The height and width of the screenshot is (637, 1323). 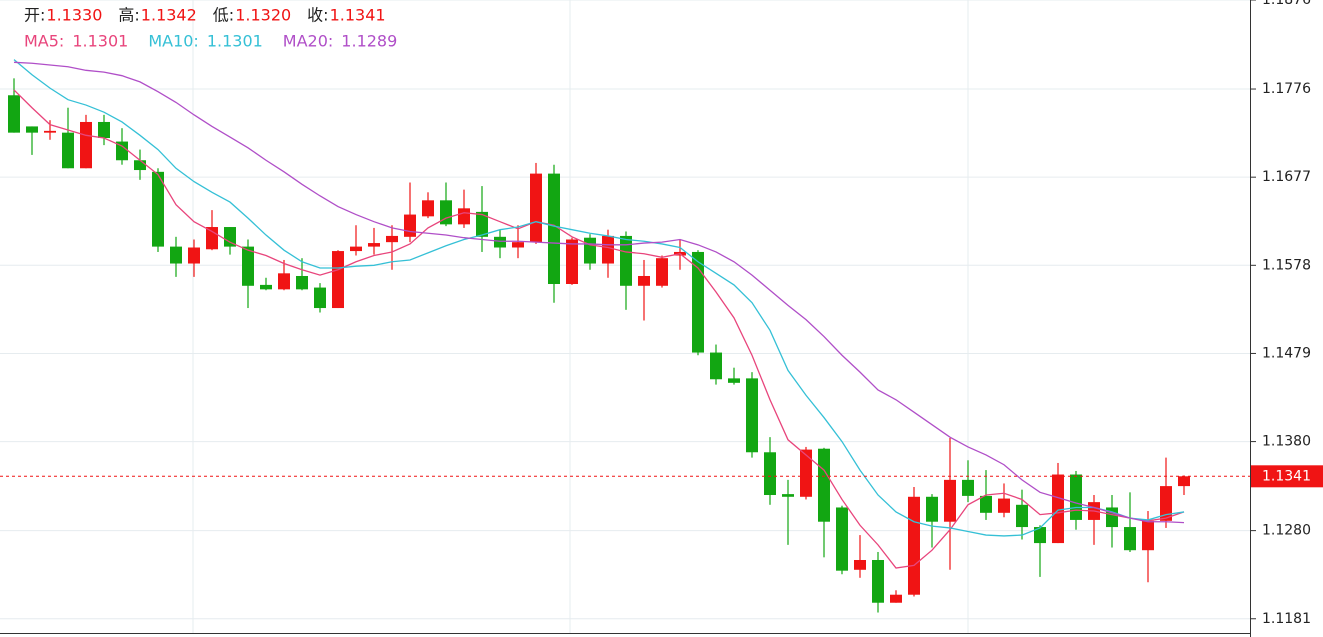 I want to click on legend-value: 1.1289, so click(x=369, y=41).